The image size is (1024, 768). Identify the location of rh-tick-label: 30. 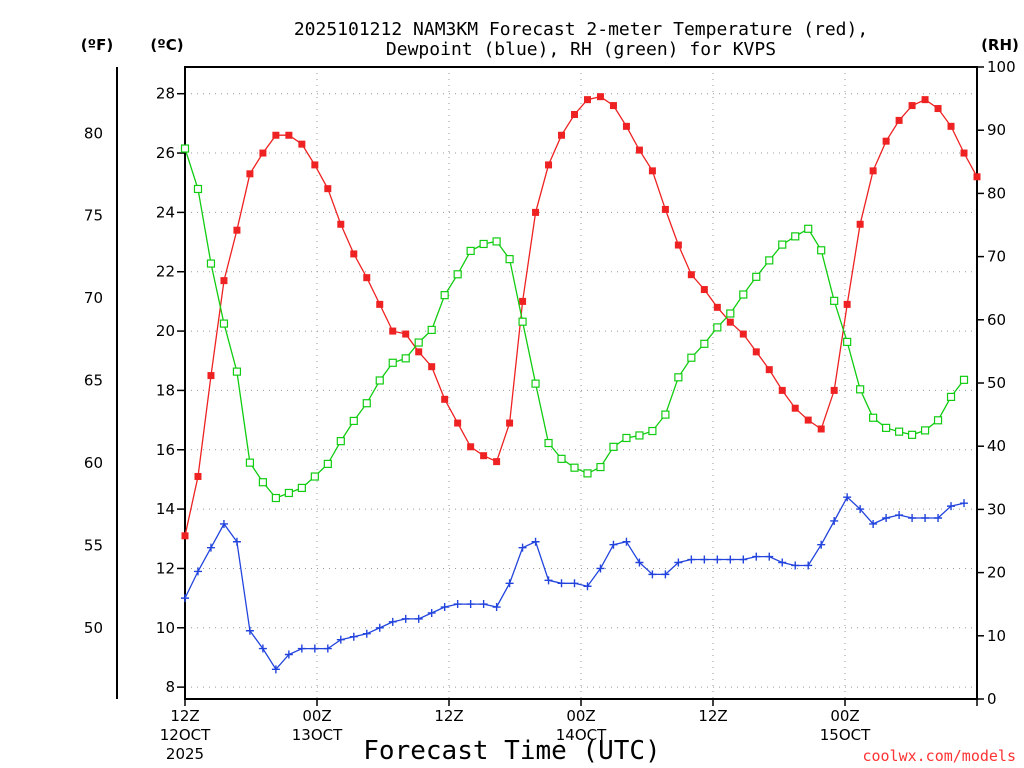
(996, 509).